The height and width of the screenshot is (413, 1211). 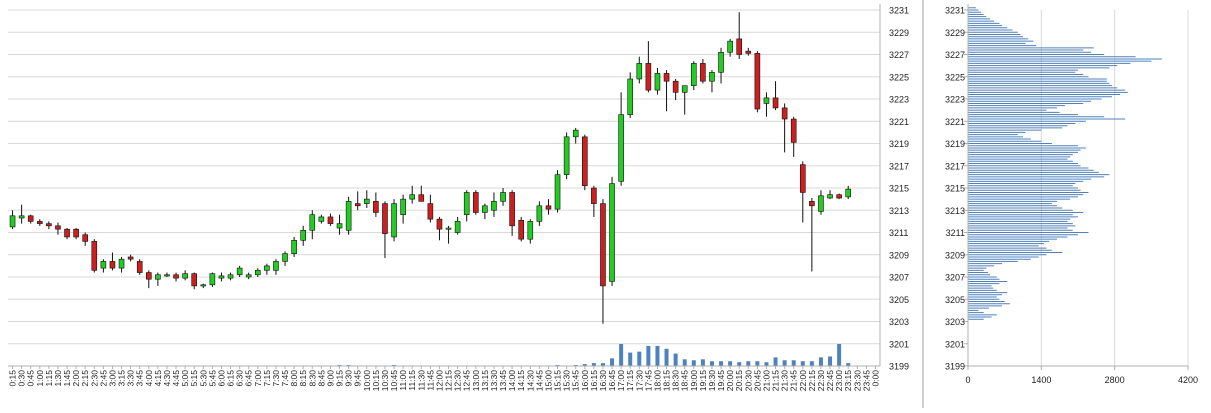 I want to click on time-tick-label: 20:00, so click(x=730, y=381).